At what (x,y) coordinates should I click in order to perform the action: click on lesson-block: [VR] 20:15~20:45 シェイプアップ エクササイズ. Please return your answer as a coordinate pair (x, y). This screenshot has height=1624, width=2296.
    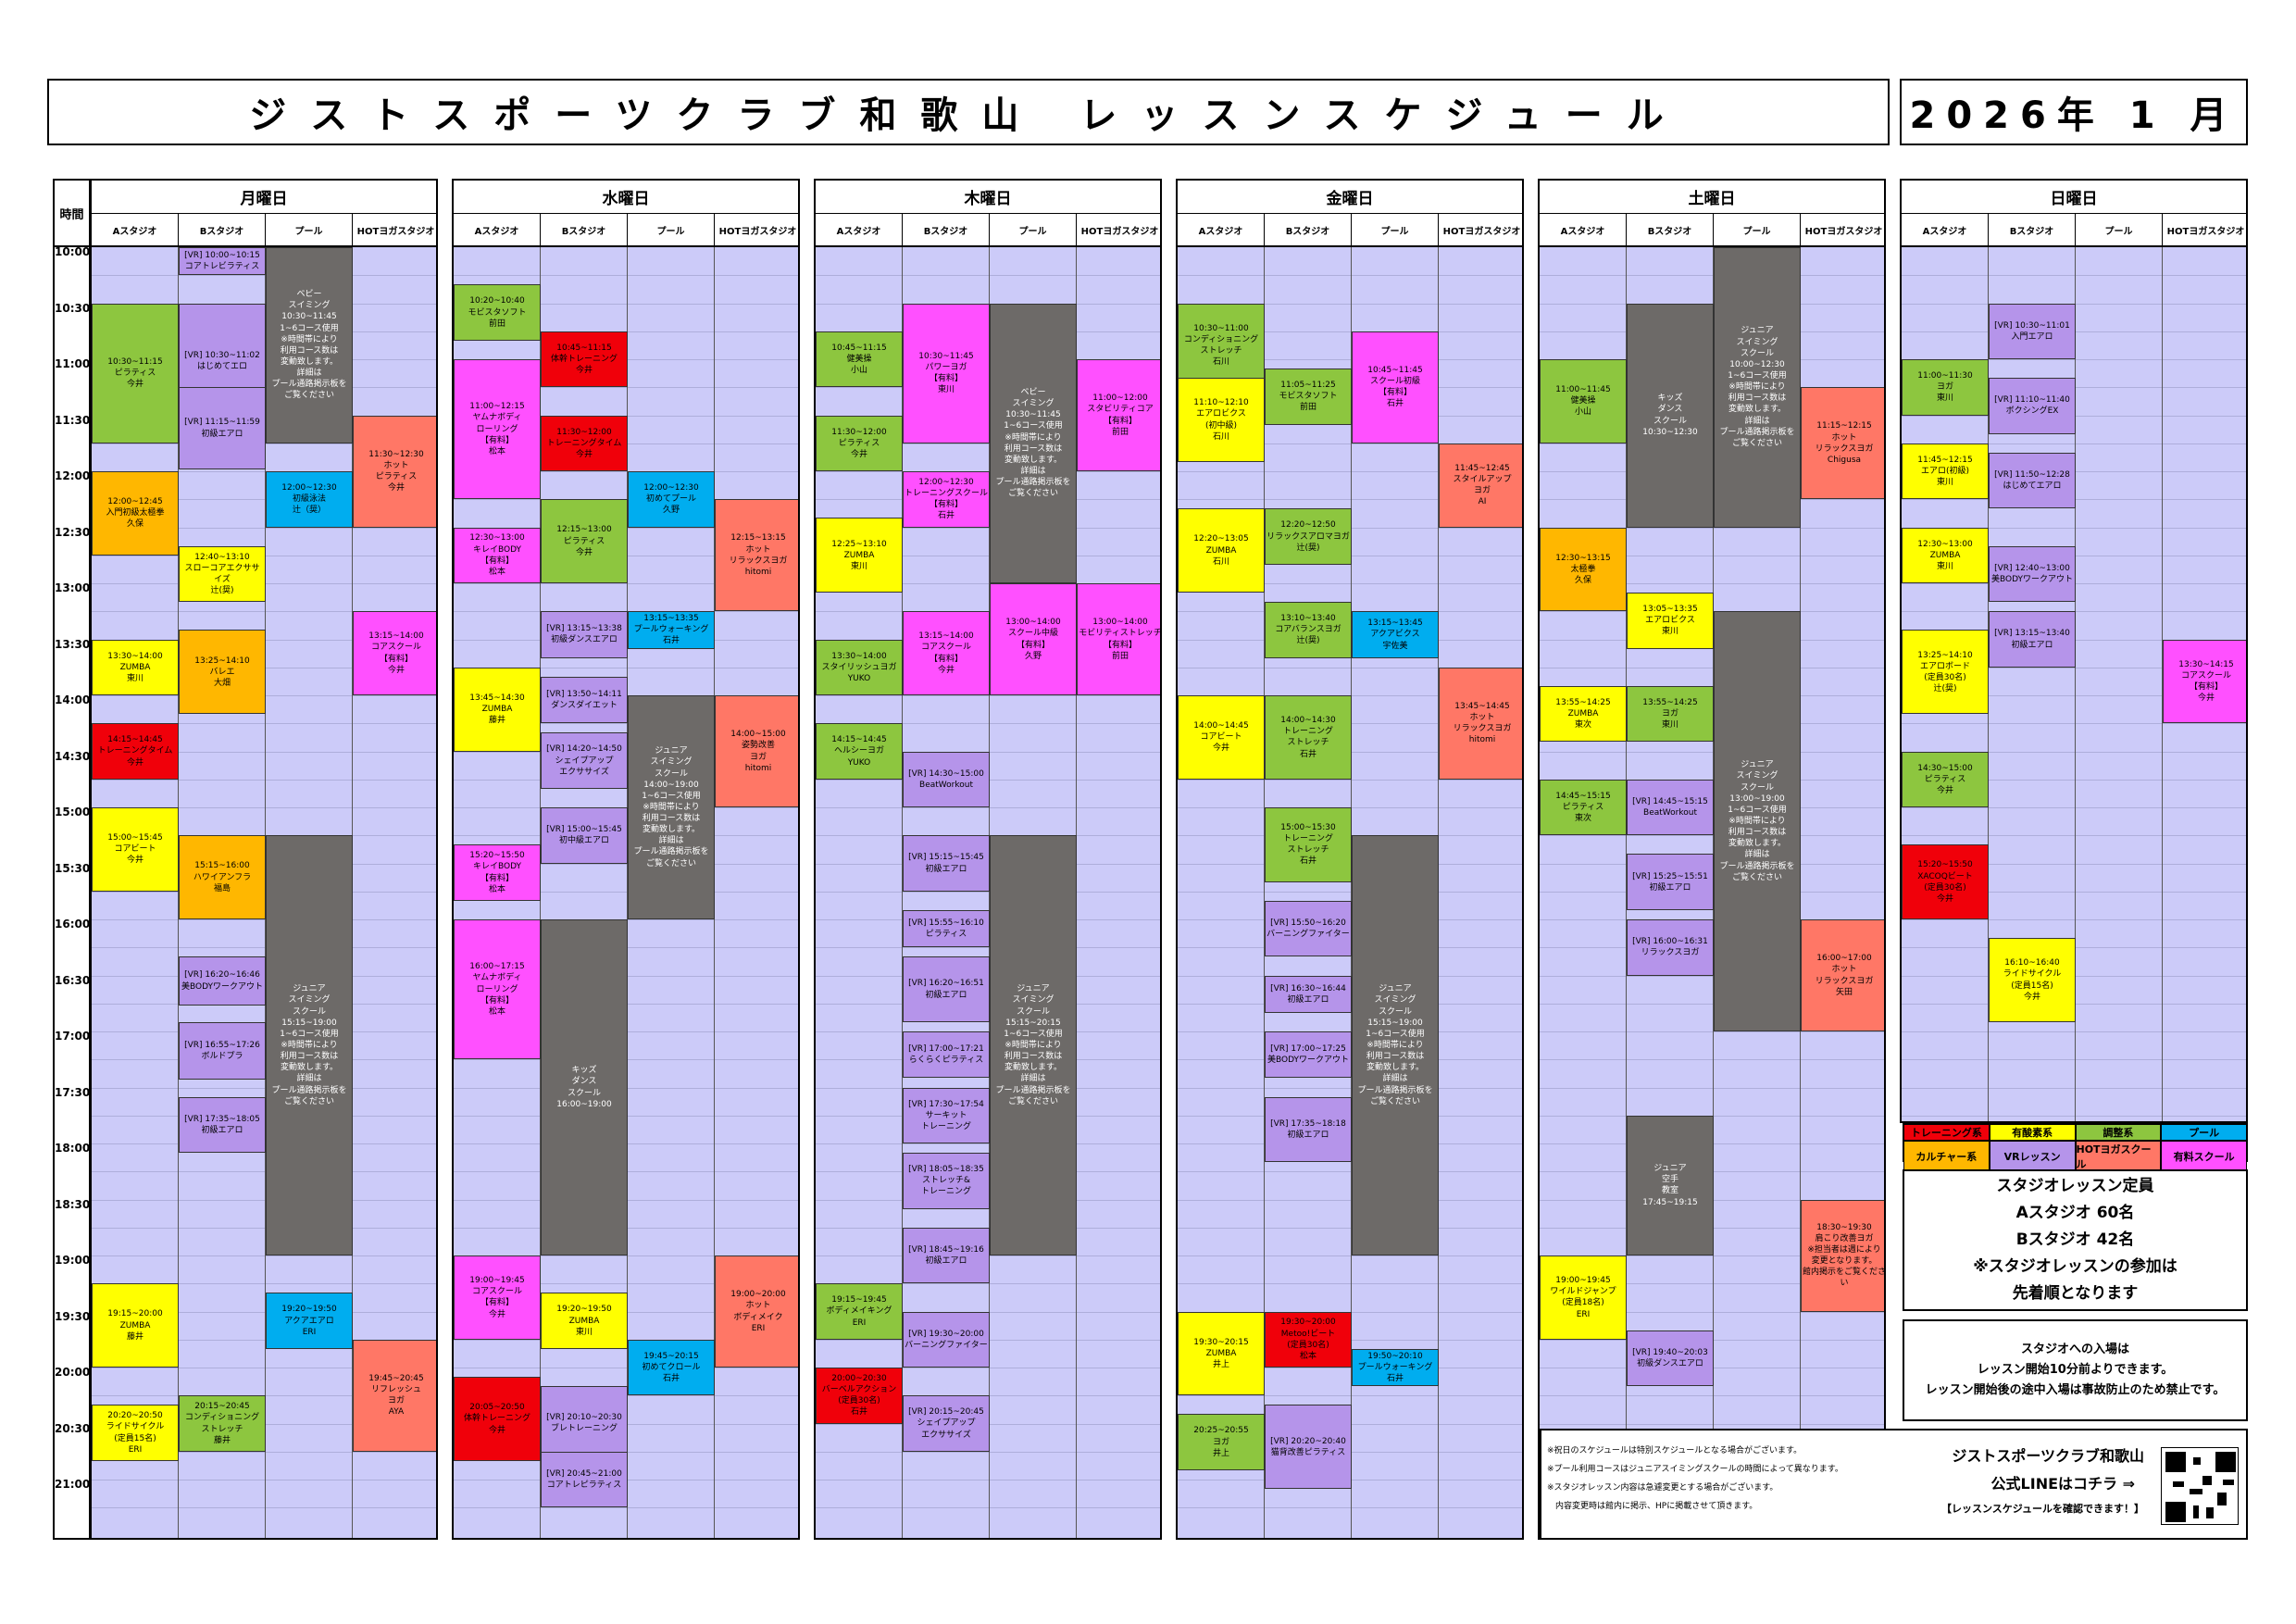
    Looking at the image, I should click on (946, 1423).